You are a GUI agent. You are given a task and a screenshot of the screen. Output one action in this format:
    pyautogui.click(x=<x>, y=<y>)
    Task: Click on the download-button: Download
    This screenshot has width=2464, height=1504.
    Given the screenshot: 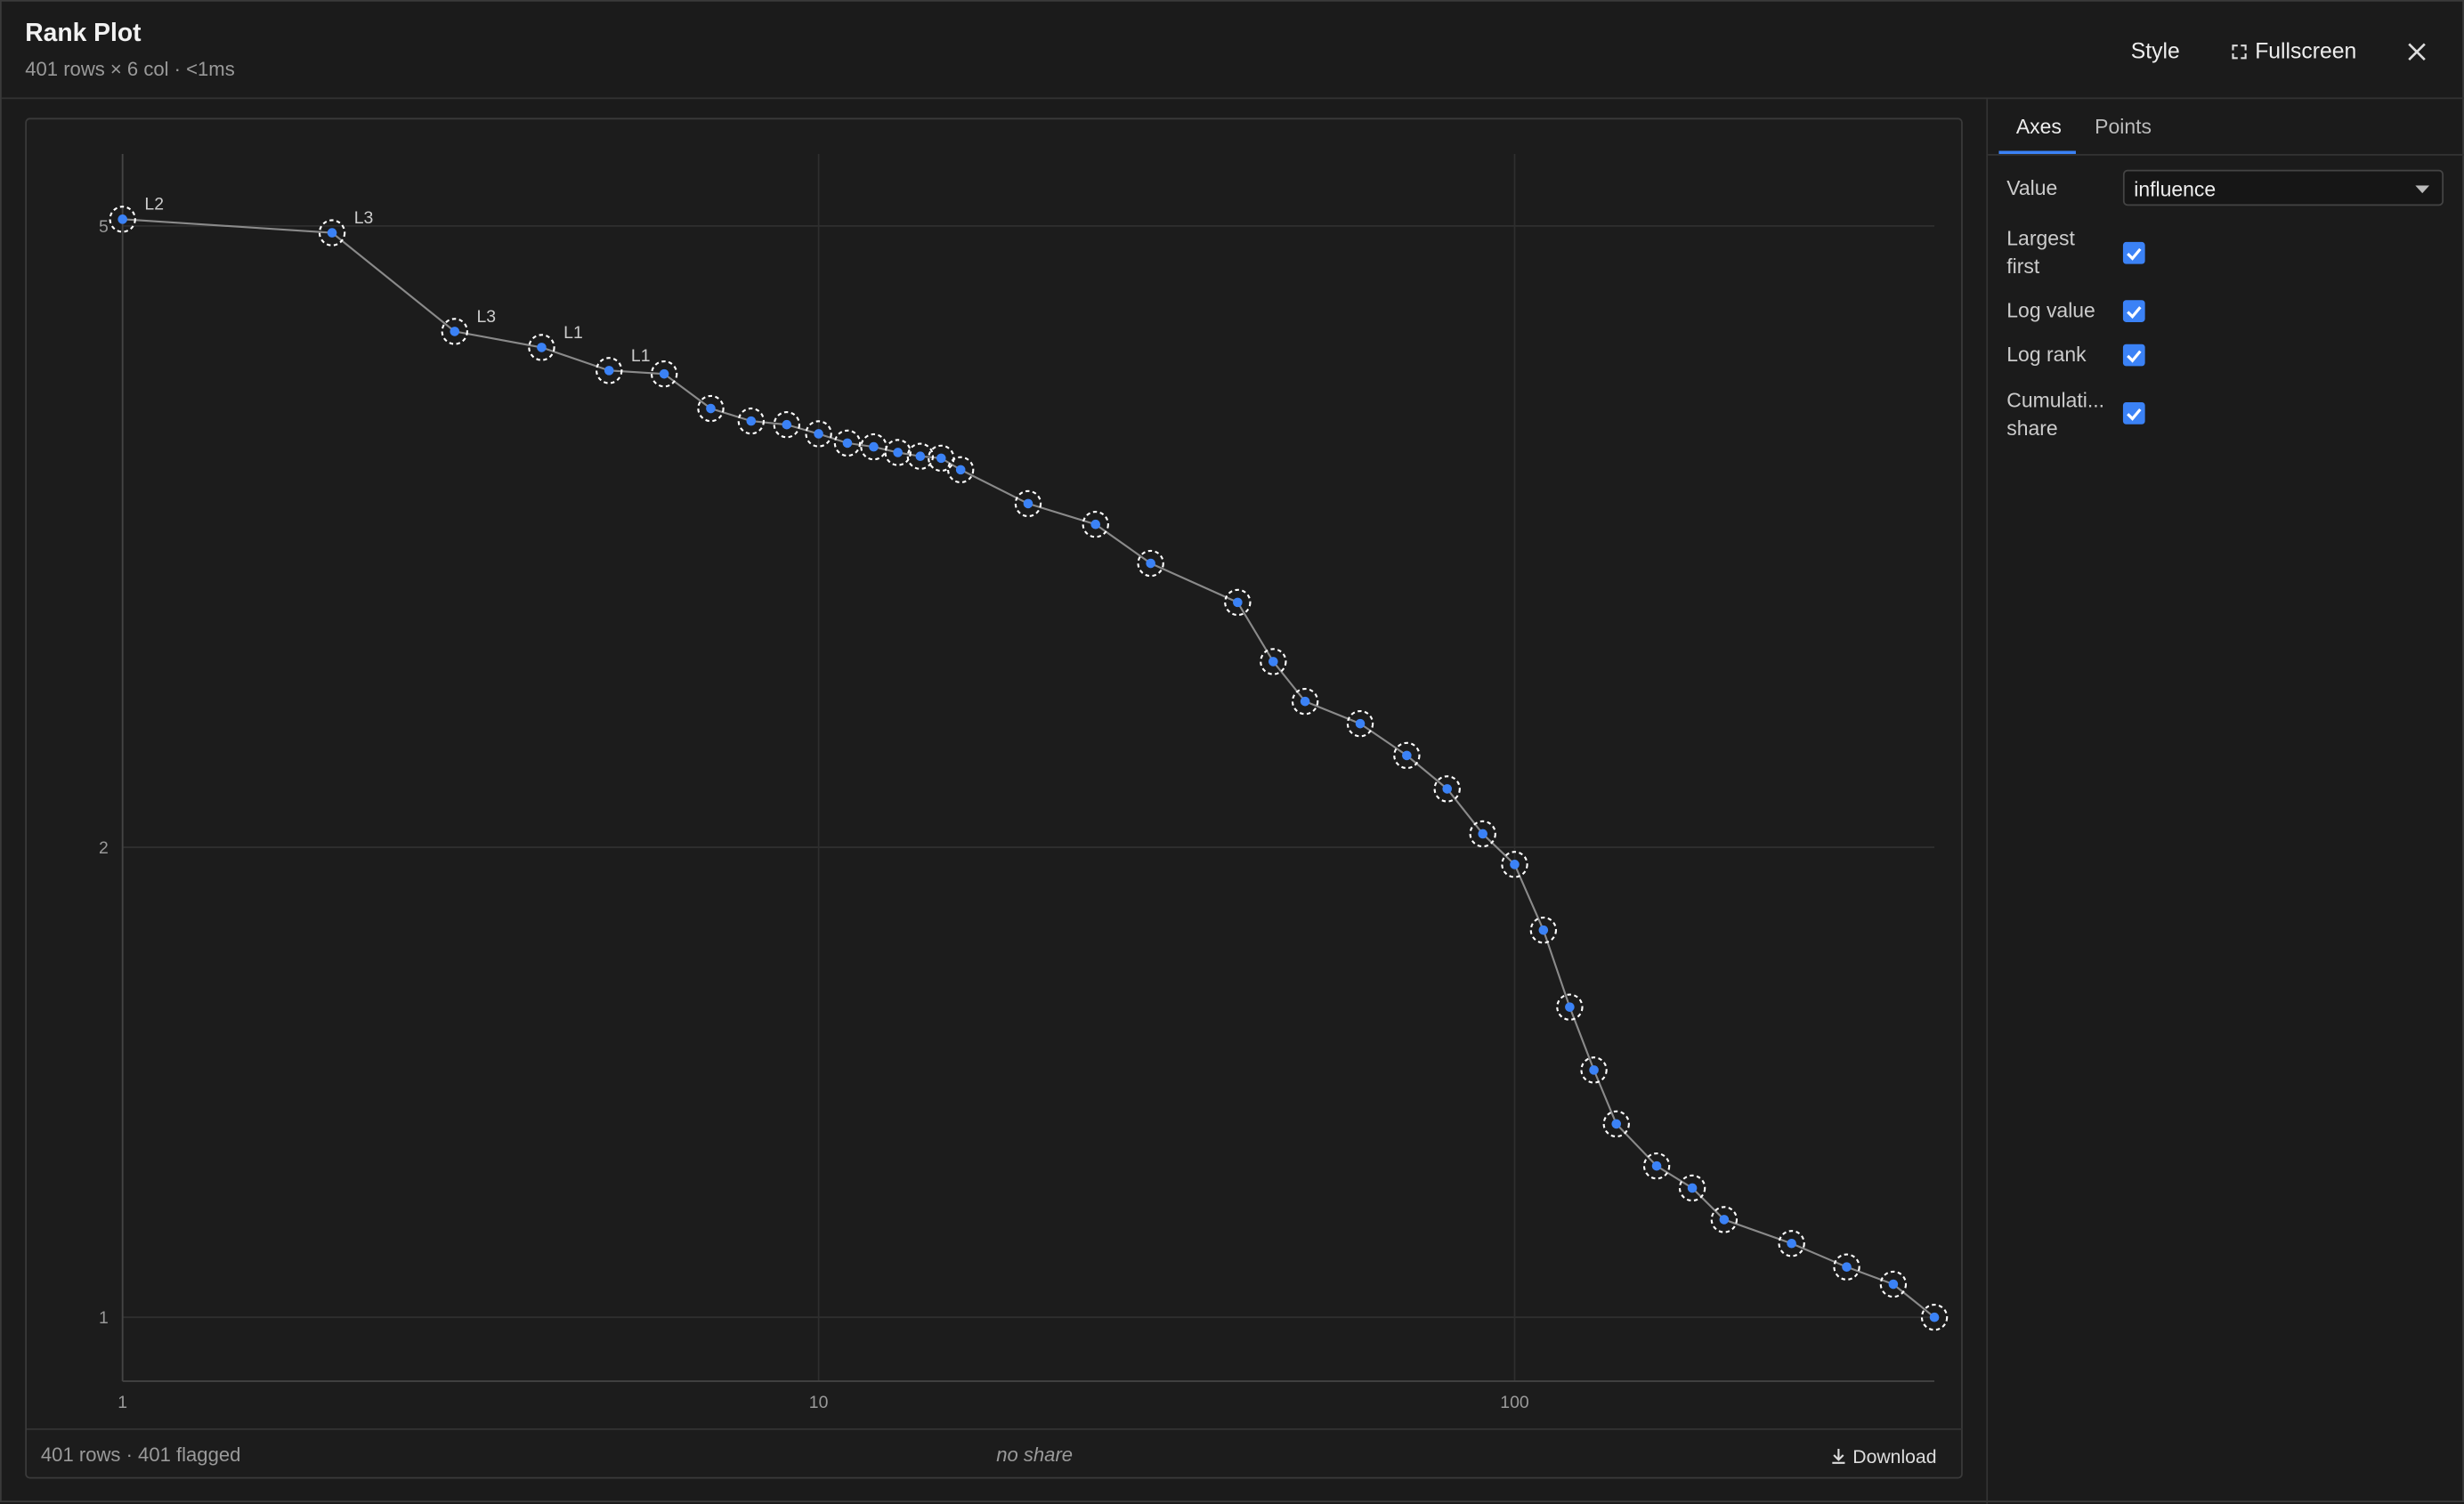 What is the action you would take?
    pyautogui.click(x=1894, y=1456)
    